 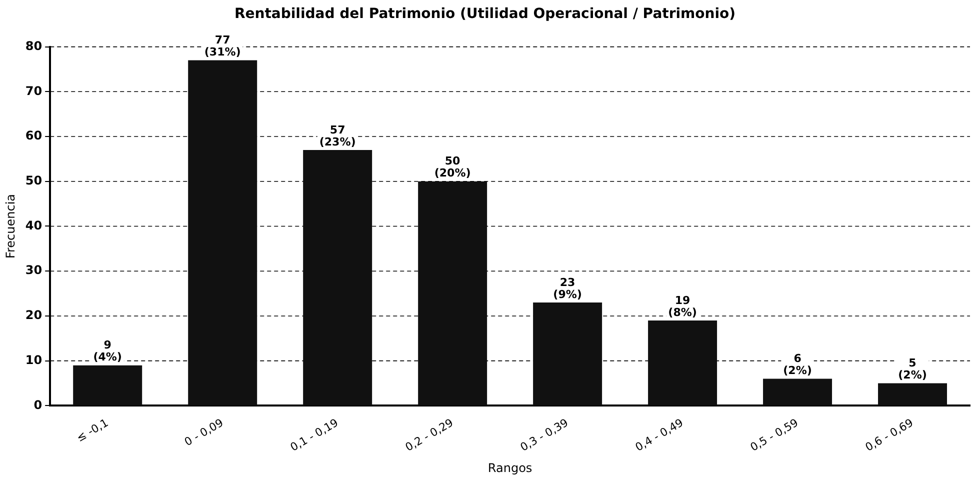 What do you see at coordinates (92, 430) in the screenshot?
I see `x-tick-label: ≤ -0,1` at bounding box center [92, 430].